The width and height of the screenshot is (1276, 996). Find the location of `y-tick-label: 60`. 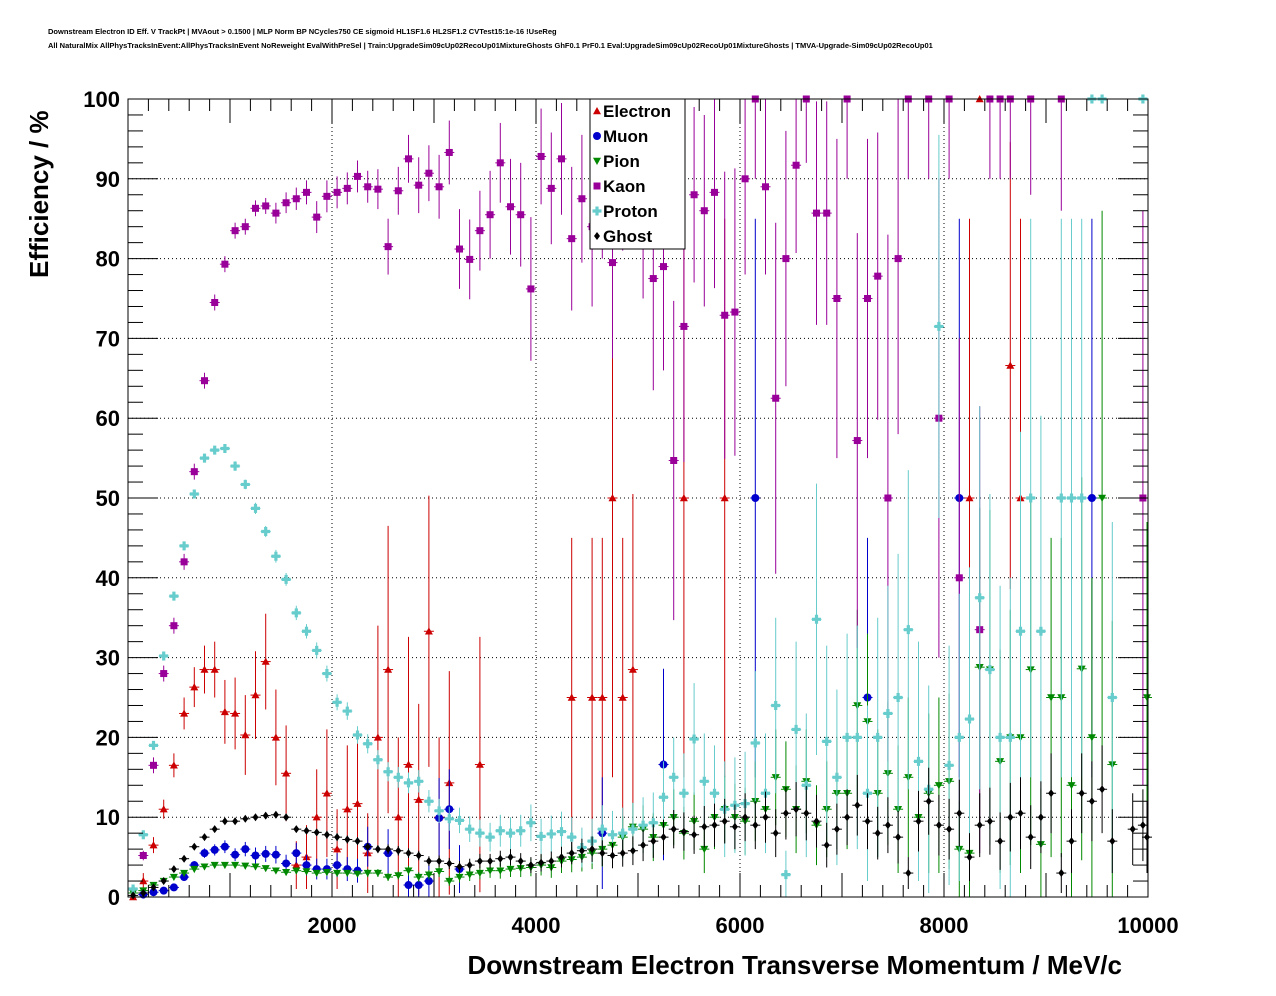

y-tick-label: 60 is located at coordinates (108, 418).